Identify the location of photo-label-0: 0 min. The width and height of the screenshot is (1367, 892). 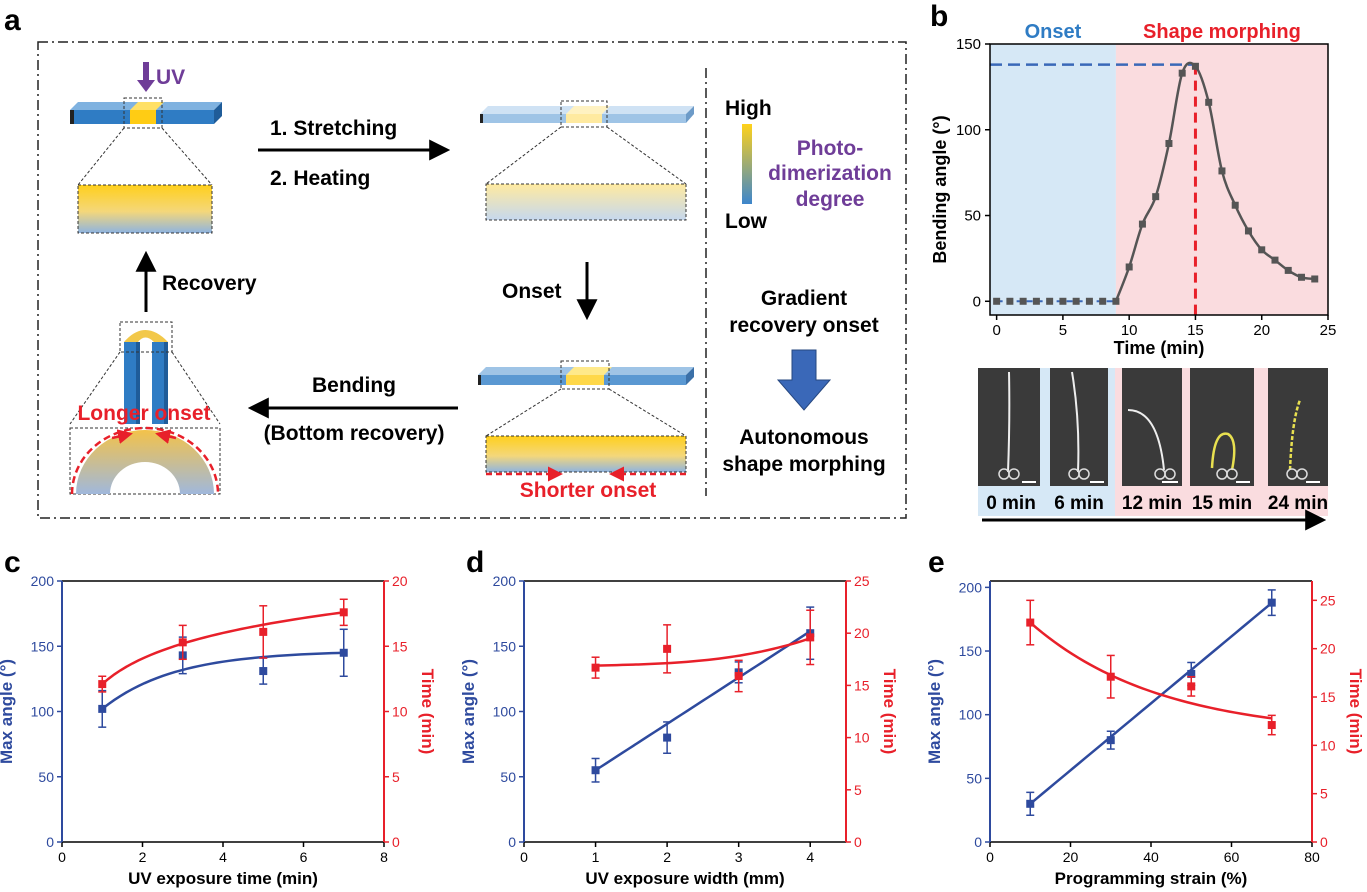
(1011, 503).